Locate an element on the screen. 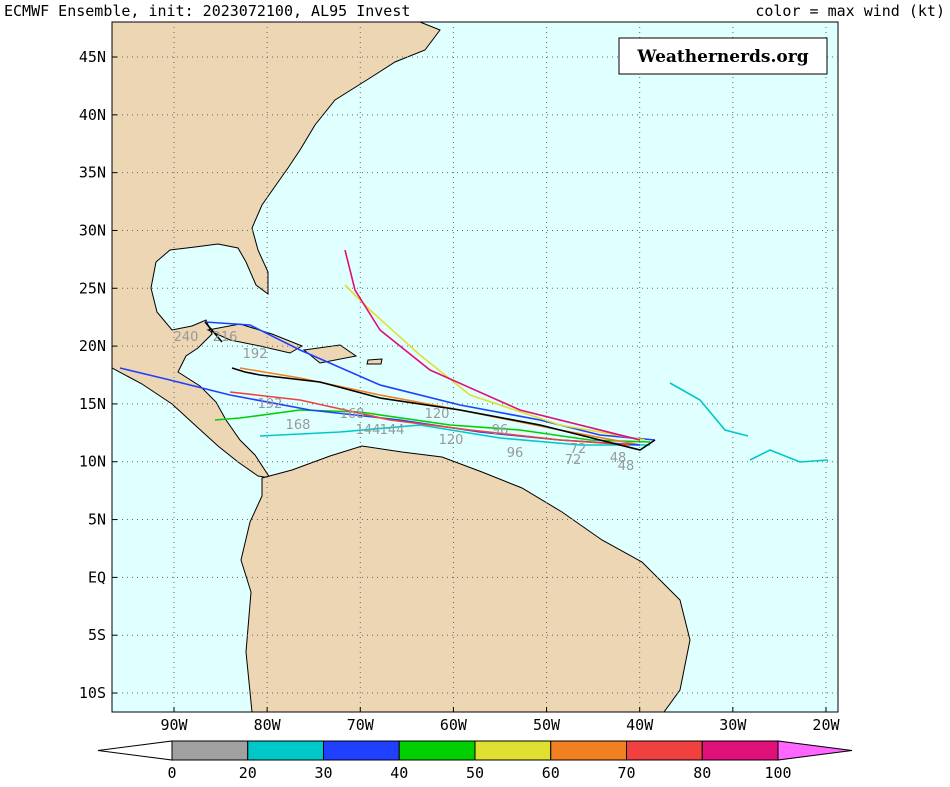 This screenshot has width=950, height=787. colorbar-label: 0 is located at coordinates (171, 773).